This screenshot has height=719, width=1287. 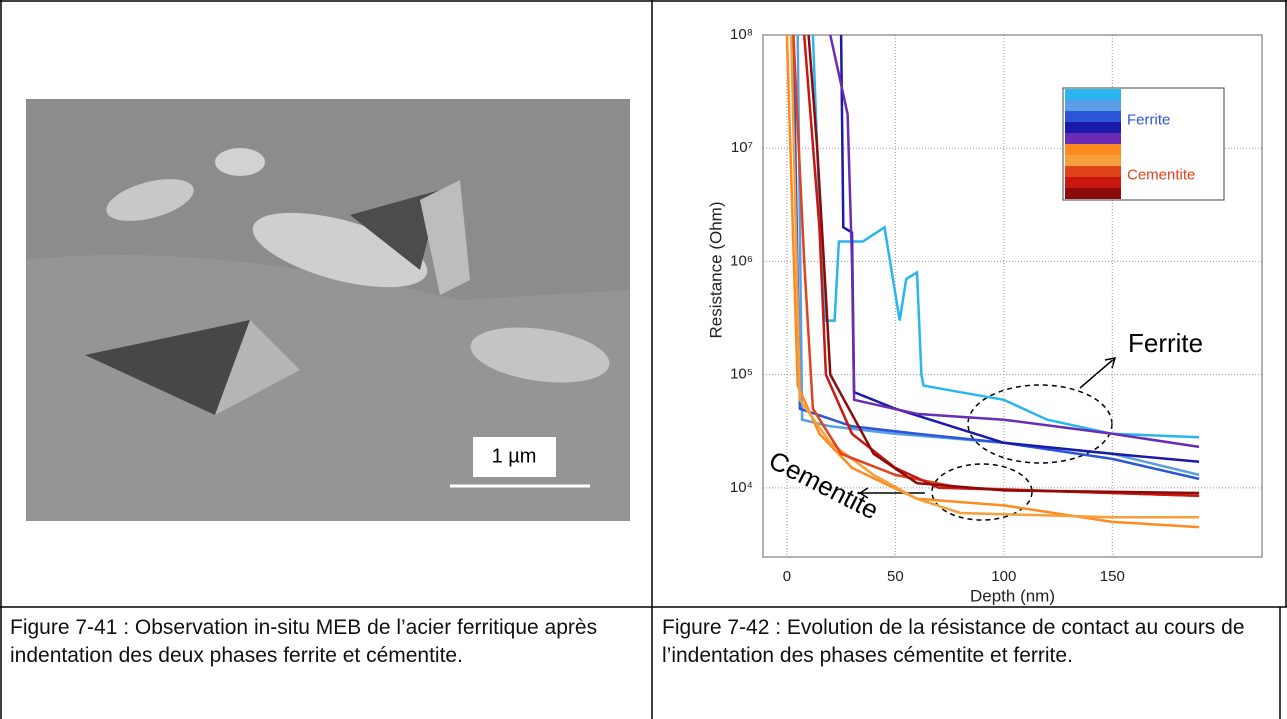 I want to click on x-tick-label: 100, so click(x=1003, y=576).